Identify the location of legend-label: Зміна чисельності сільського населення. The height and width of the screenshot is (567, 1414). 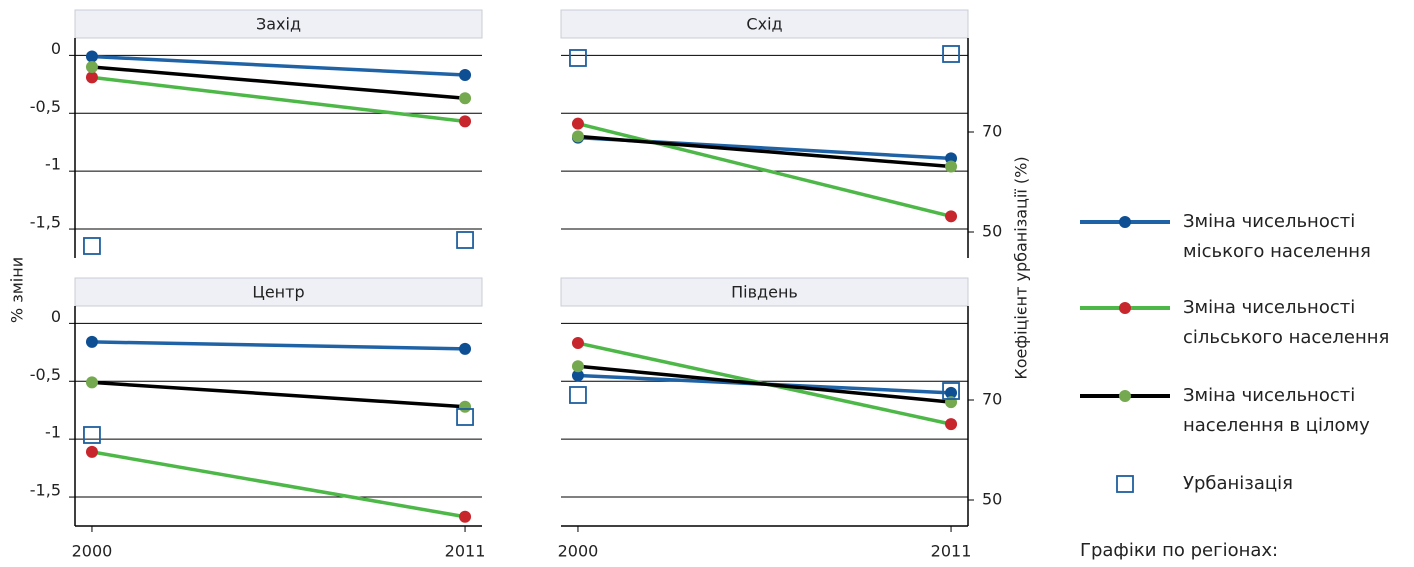
(1286, 322).